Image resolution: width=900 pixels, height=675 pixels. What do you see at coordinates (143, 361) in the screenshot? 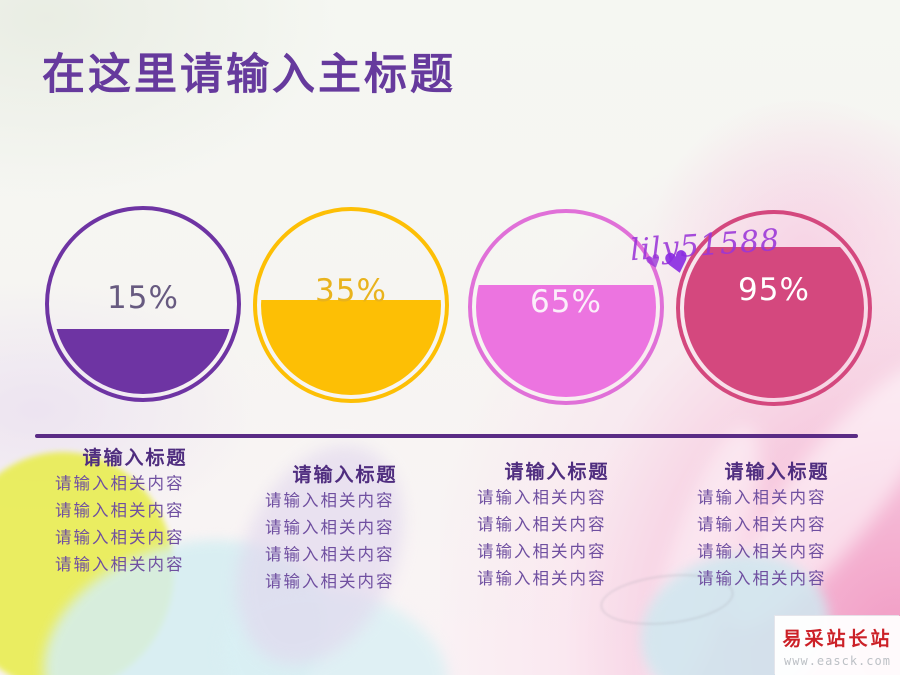
I see `gauge-15-fill` at bounding box center [143, 361].